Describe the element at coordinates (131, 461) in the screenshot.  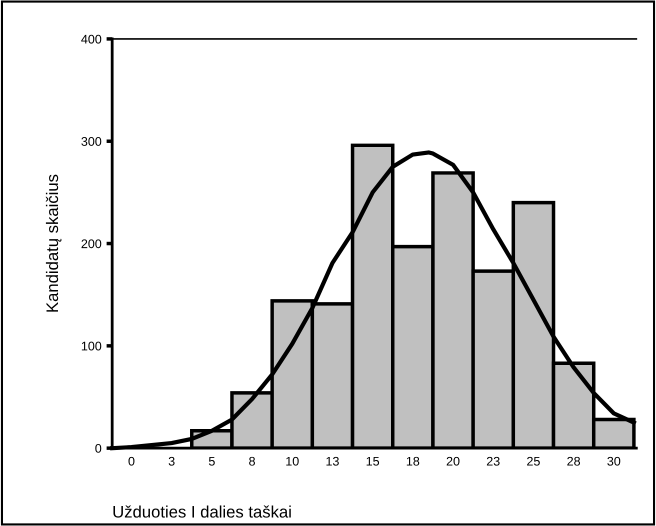
I see `x-tick-label: 0` at that location.